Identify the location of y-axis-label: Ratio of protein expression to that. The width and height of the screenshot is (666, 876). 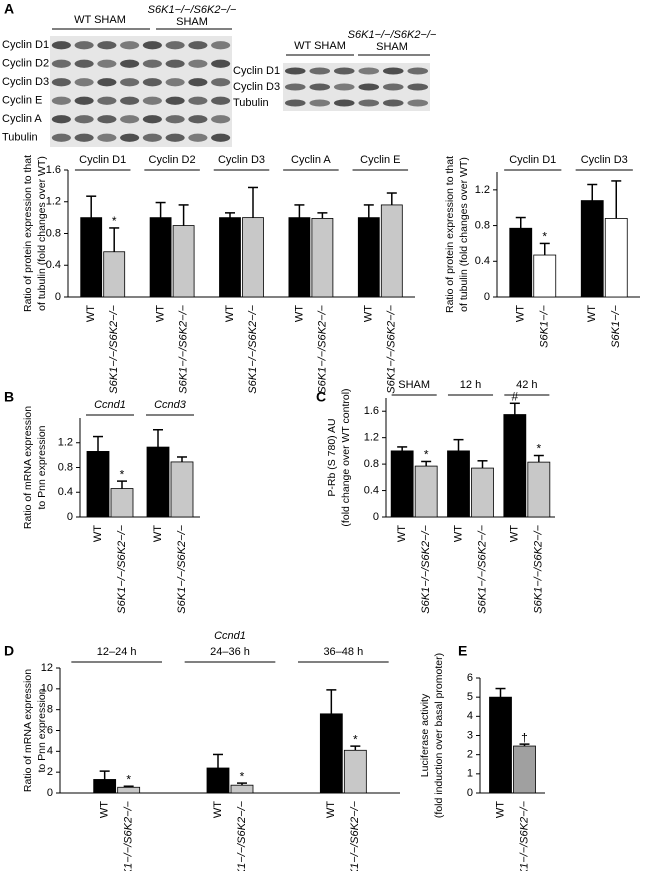
(450, 234).